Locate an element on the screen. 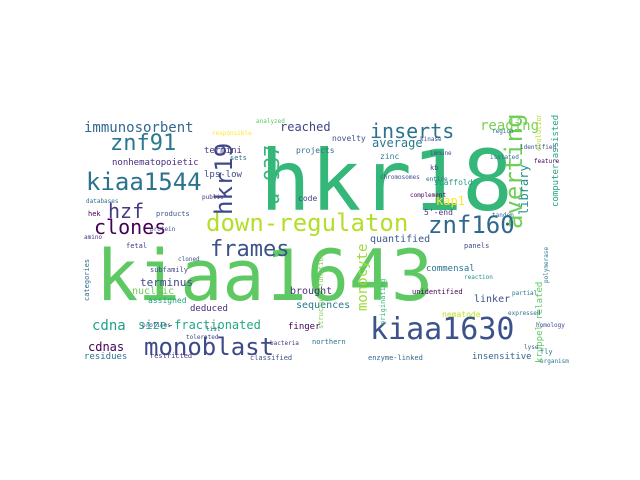  cloud-word: size-fractionated is located at coordinates (199, 325).